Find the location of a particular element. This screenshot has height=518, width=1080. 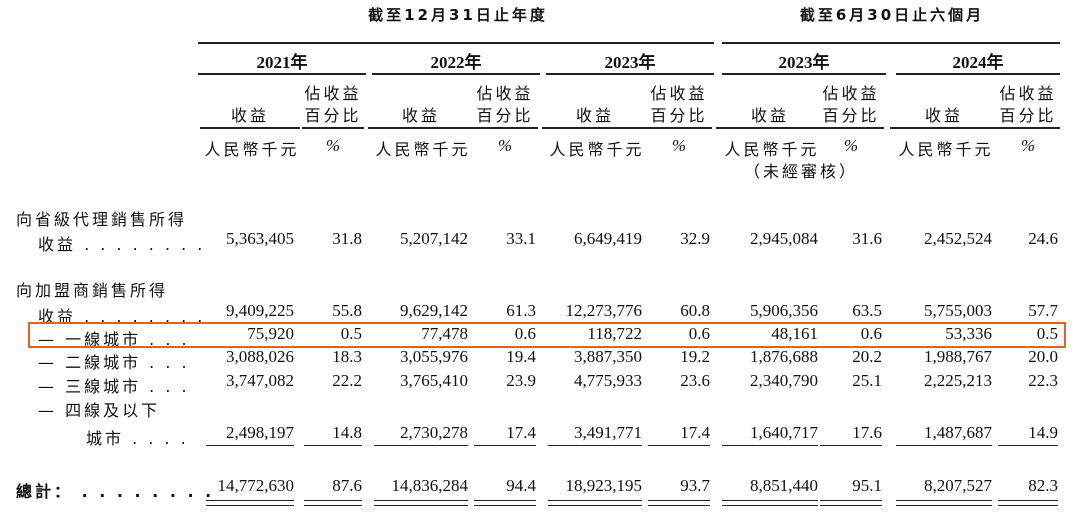

table-cell: 19.4 is located at coordinates (521, 356).